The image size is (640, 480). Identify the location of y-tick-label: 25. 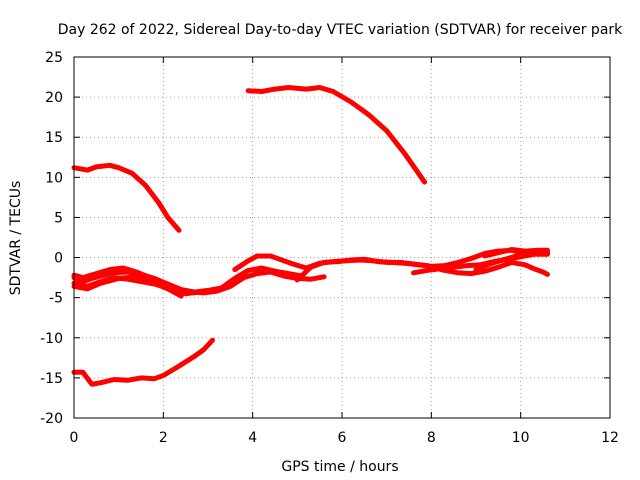
(54, 58).